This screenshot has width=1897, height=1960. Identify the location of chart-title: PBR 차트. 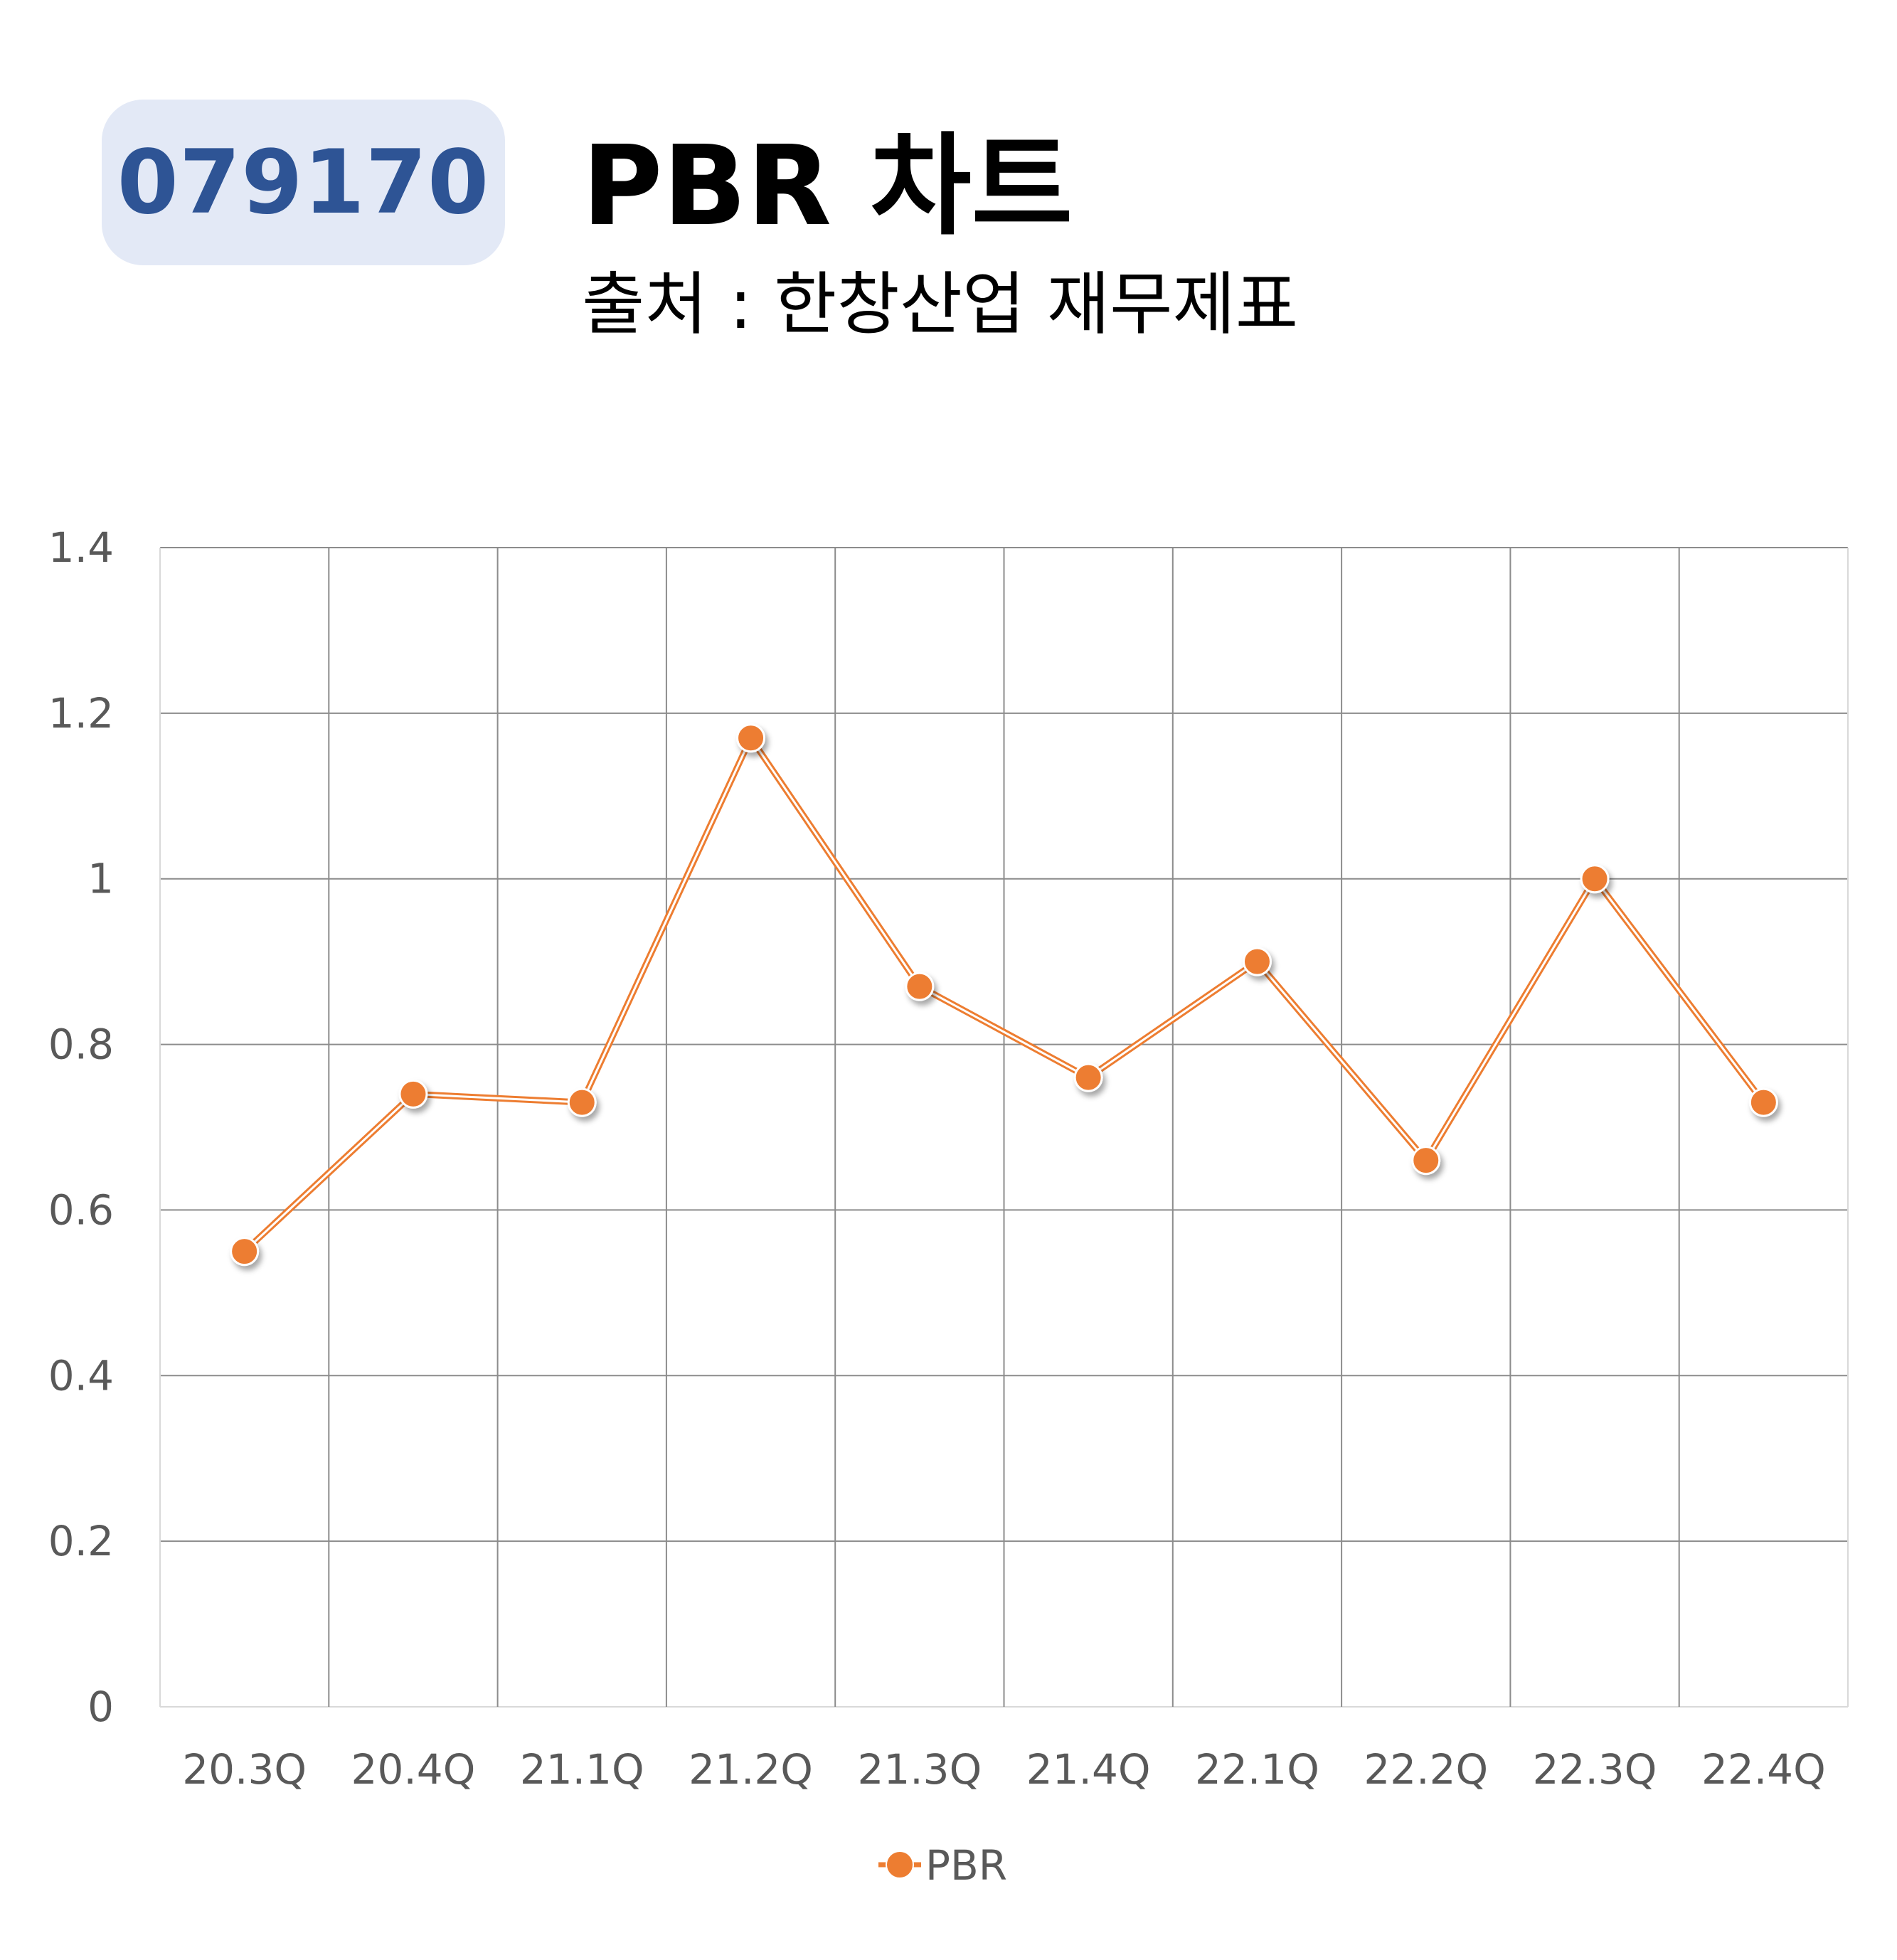
(827, 186).